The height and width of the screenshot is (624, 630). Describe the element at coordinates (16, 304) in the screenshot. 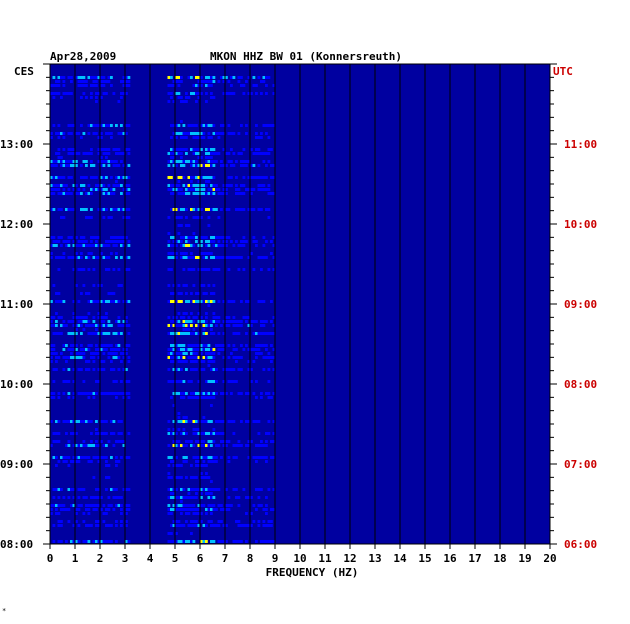

I see `left-time-label: 11:00` at that location.